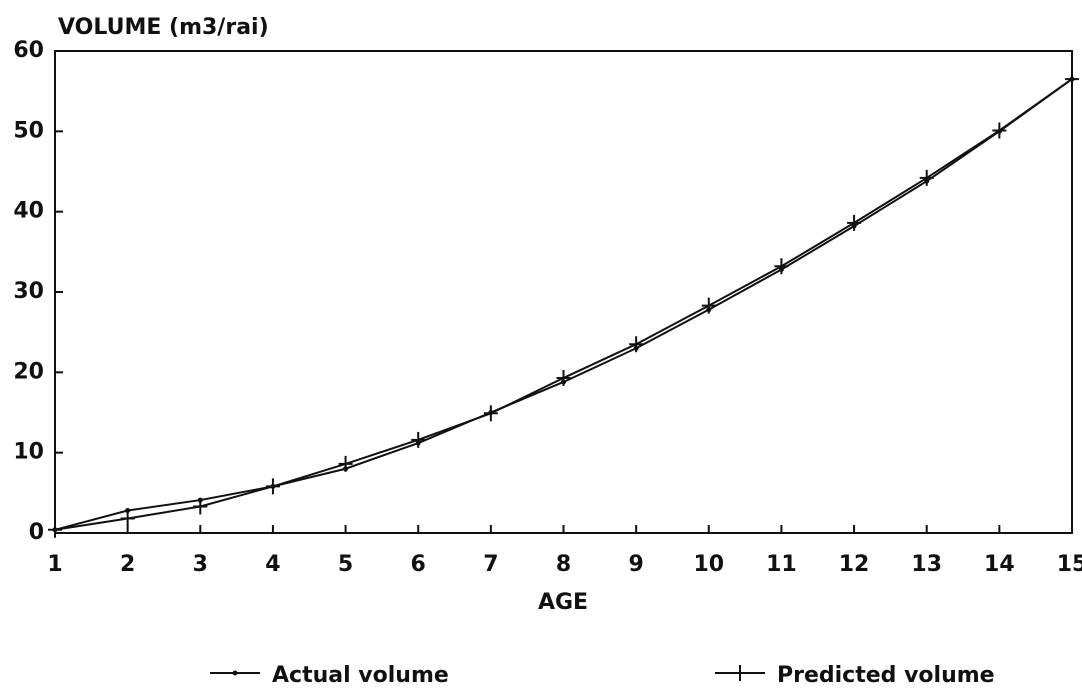 This screenshot has width=1082, height=690. Describe the element at coordinates (563, 602) in the screenshot. I see `x-axis-label: AGE` at that location.